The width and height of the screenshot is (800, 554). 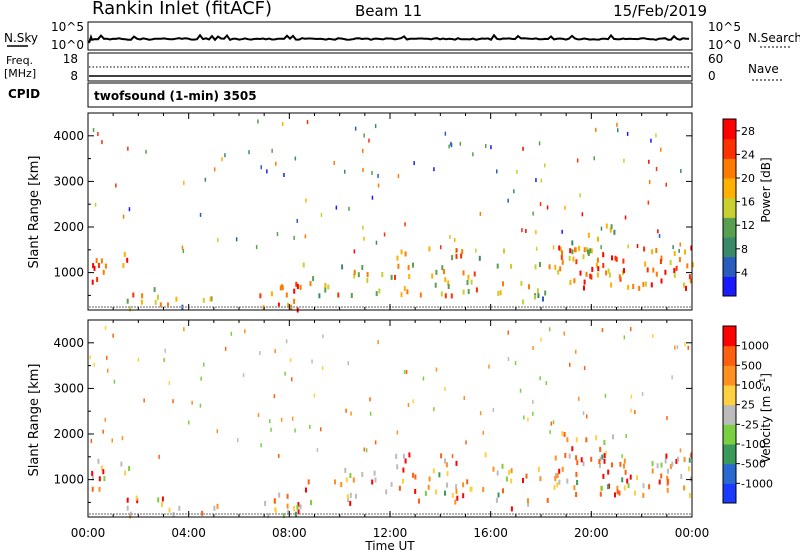 What do you see at coordinates (729, 375) in the screenshot?
I see `colorbar-segment` at bounding box center [729, 375].